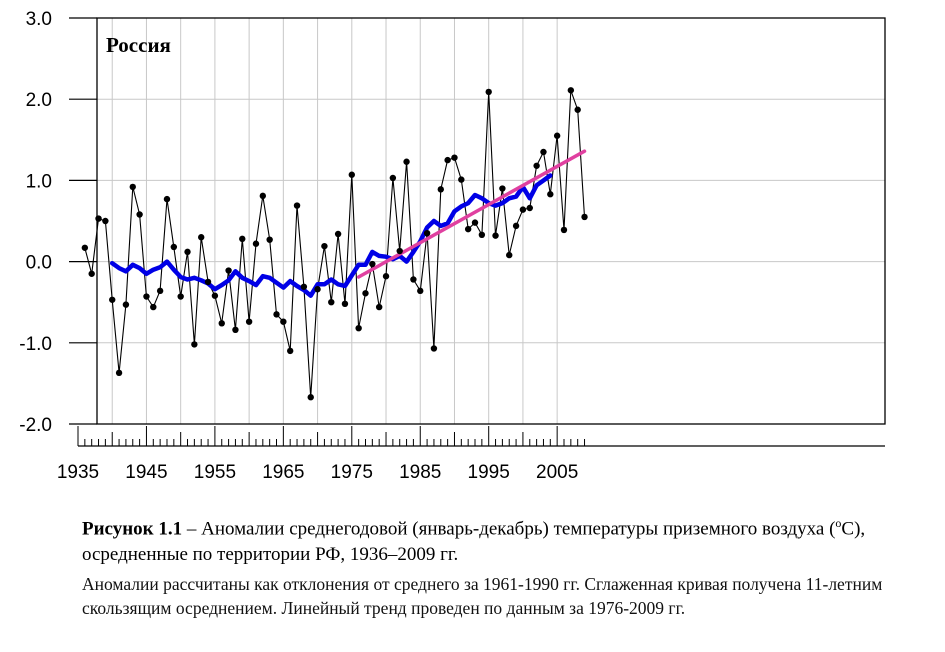 The width and height of the screenshot is (945, 652). What do you see at coordinates (215, 472) in the screenshot?
I see `x-tick-label: 1955` at bounding box center [215, 472].